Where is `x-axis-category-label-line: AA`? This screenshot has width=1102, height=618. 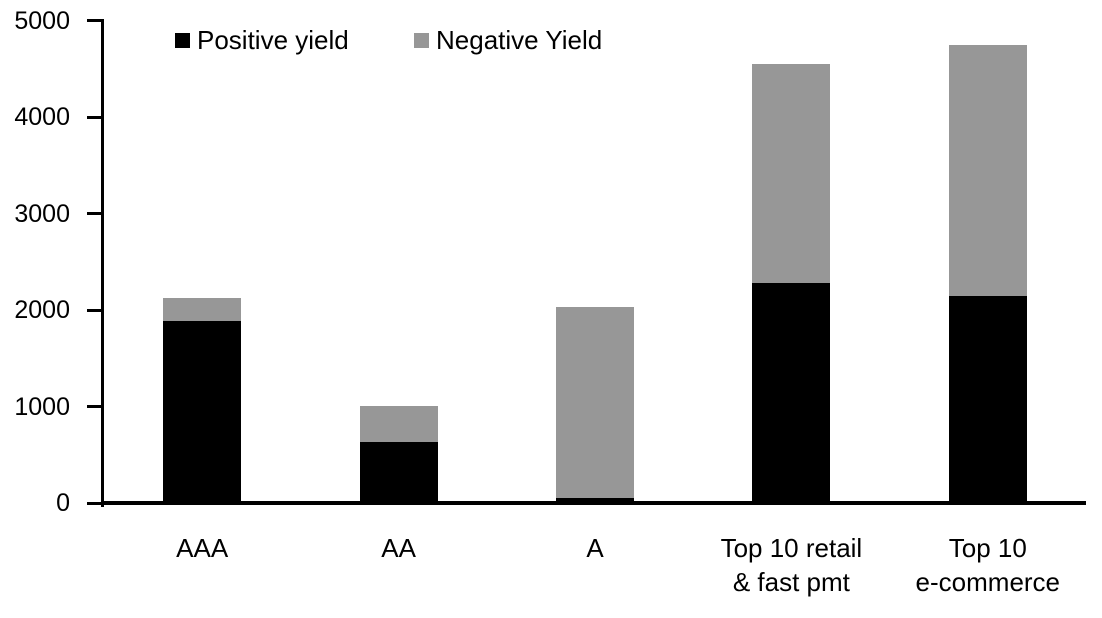 x-axis-category-label-line: AA is located at coordinates (398, 548).